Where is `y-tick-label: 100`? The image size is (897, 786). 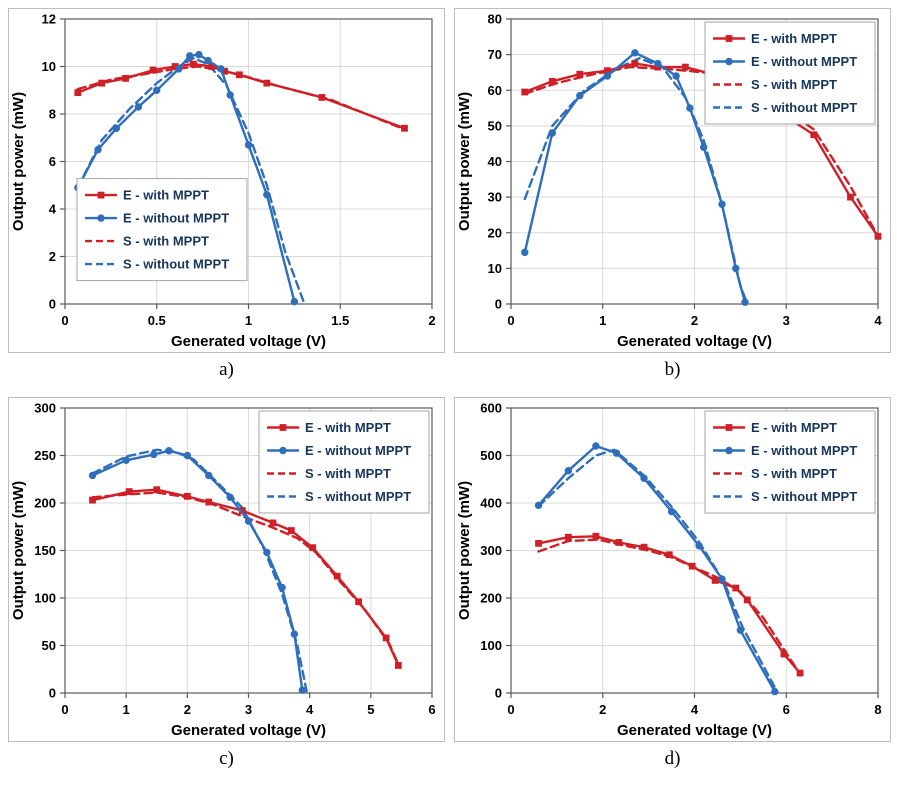 y-tick-label: 100 is located at coordinates (491, 645).